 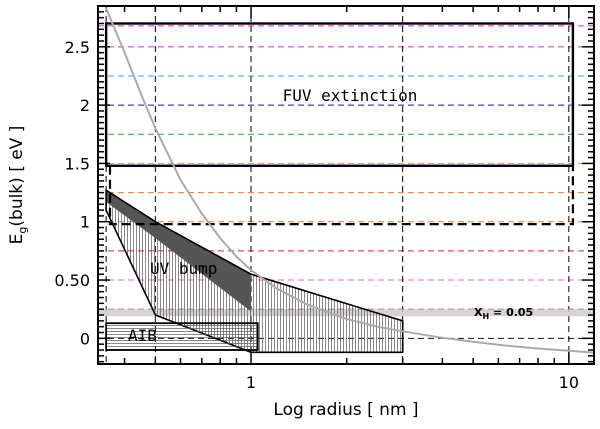 I want to click on aib-label: AIB, so click(x=142, y=335).